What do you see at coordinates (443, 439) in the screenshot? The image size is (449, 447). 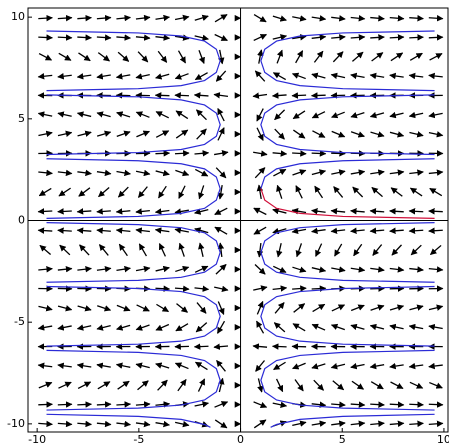 I see `x-tick-label: 10` at bounding box center [443, 439].